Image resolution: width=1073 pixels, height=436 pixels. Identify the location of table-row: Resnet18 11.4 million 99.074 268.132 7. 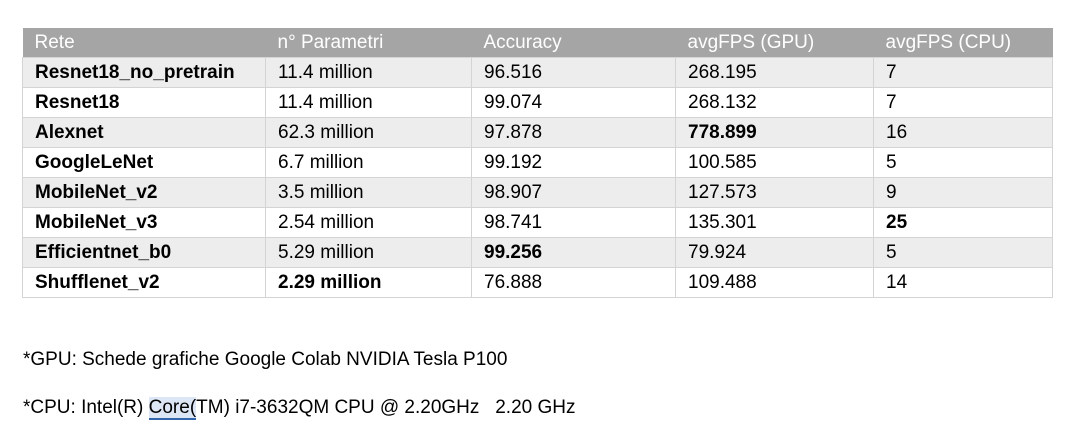
(537, 102).